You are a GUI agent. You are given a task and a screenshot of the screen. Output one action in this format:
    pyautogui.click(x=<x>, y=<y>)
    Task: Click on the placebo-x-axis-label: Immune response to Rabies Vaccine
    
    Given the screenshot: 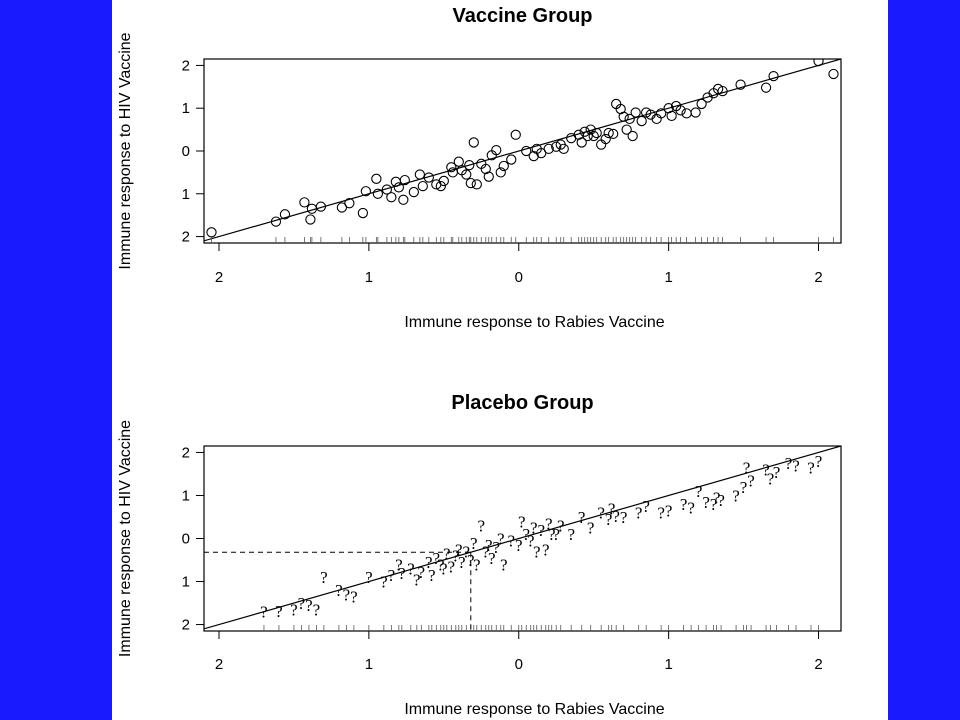 What is the action you would take?
    pyautogui.click(x=534, y=709)
    